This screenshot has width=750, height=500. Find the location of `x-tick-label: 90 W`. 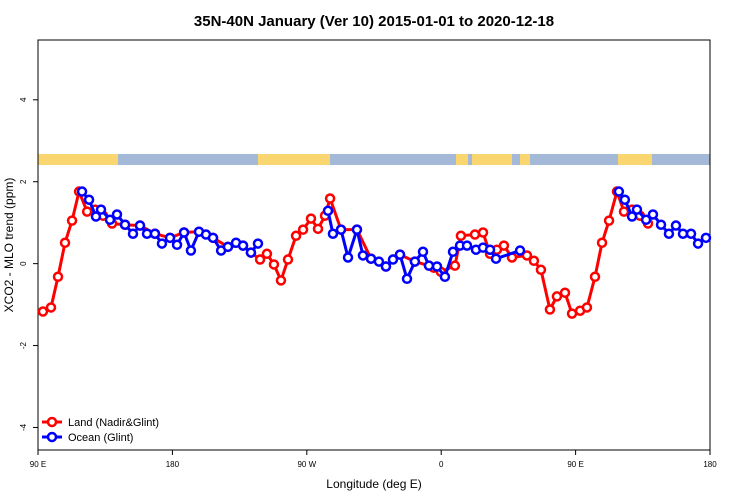

x-tick-label: 90 W is located at coordinates (306, 464).